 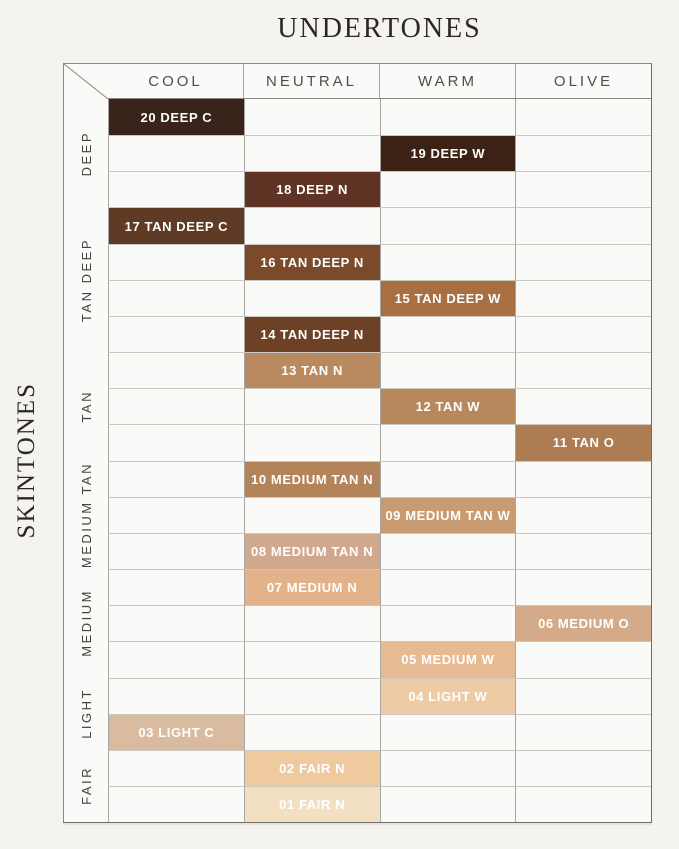 I want to click on shade-label: 15 TAN DEEP W, so click(x=448, y=298).